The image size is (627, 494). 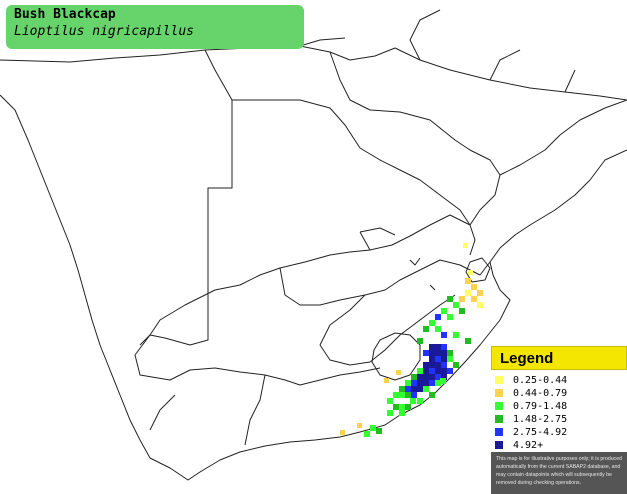 I want to click on lesotho-border, so click(x=396, y=356).